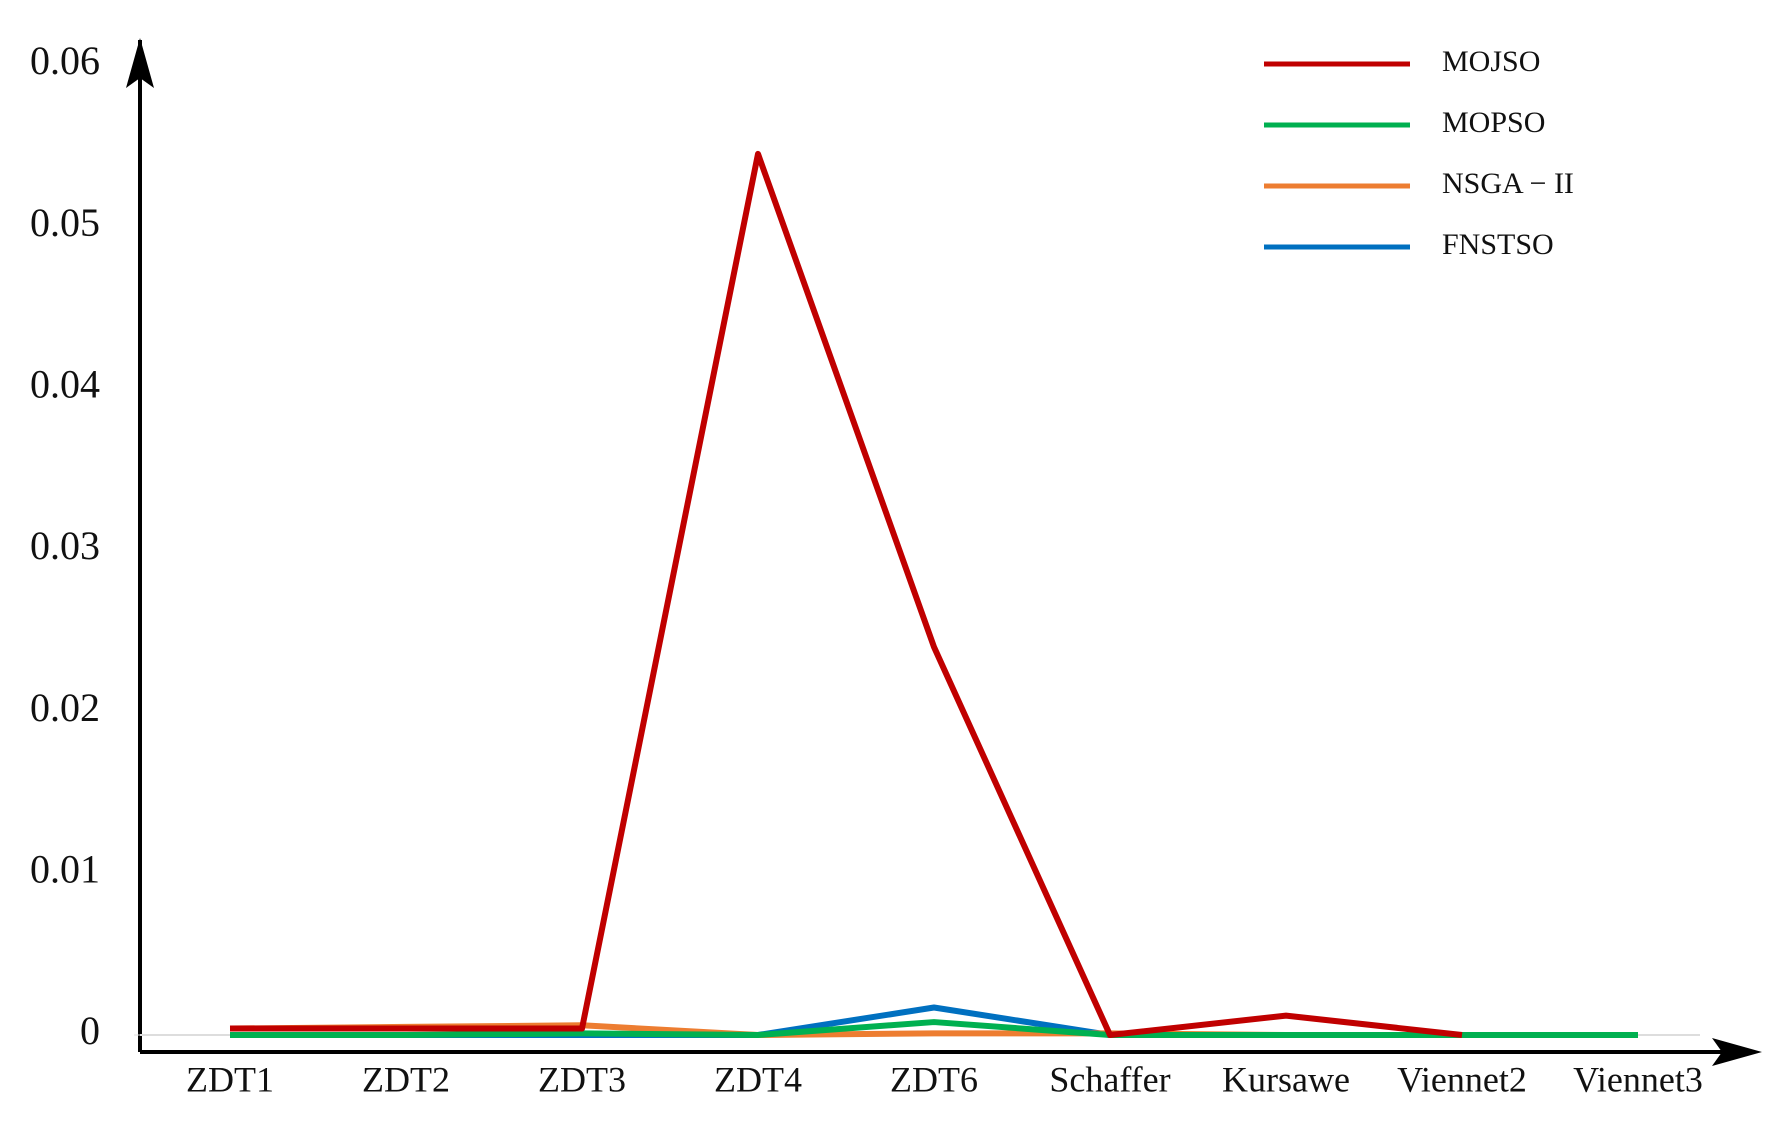 The width and height of the screenshot is (1774, 1128). I want to click on x-tick-label: Kursawe, so click(1286, 1079).